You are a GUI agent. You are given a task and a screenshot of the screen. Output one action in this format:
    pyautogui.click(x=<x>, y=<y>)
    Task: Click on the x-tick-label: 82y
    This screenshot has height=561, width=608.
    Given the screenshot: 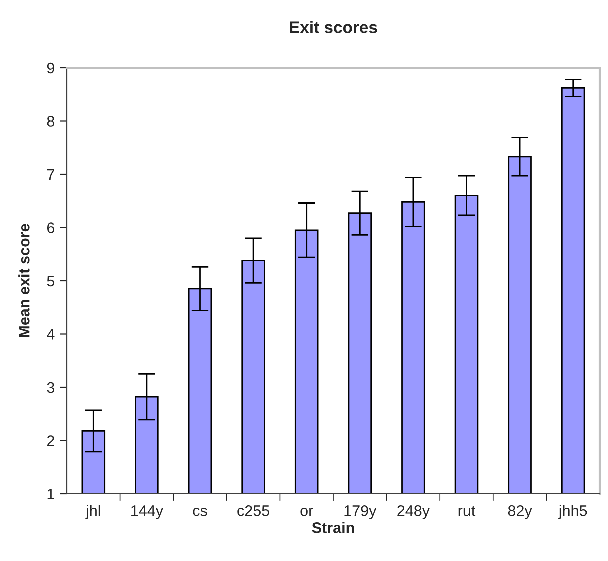 What is the action you would take?
    pyautogui.click(x=520, y=513)
    